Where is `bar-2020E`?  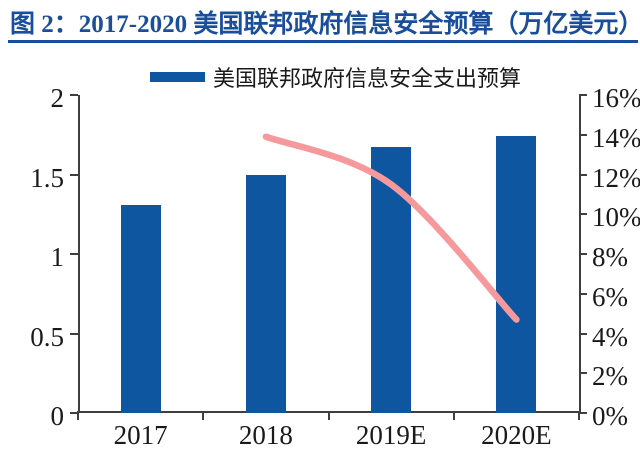
bar-2020E is located at coordinates (516, 274).